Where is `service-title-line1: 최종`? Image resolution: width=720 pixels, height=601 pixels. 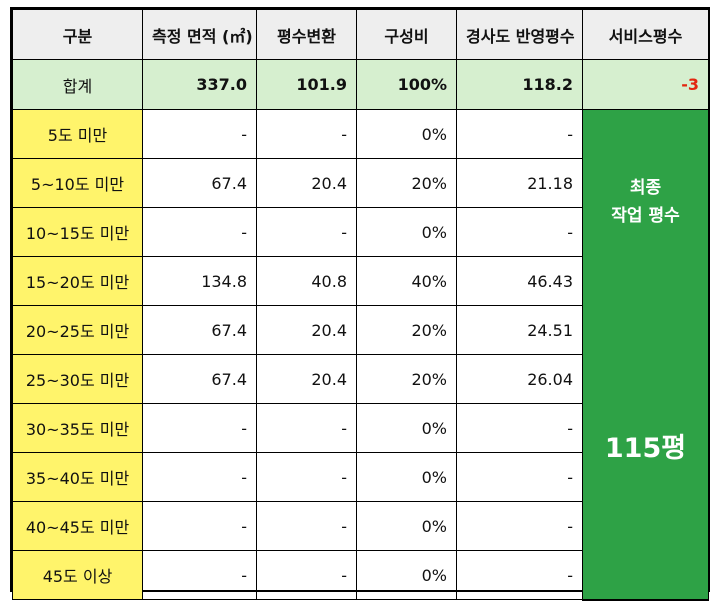 service-title-line1: 최종 is located at coordinates (645, 188).